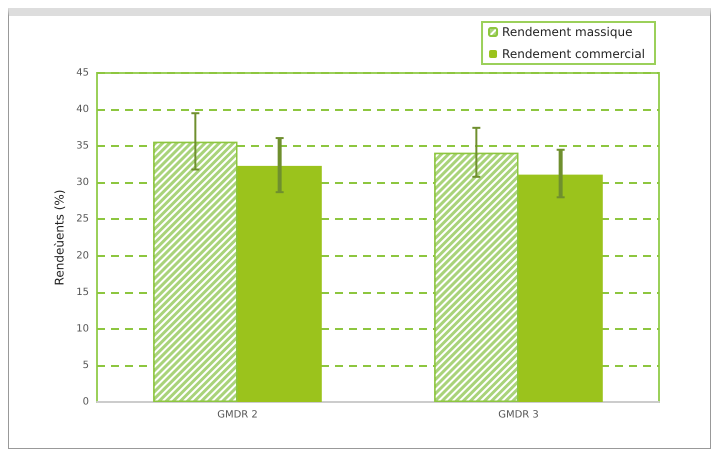 Image resolution: width=719 pixels, height=457 pixels. Describe the element at coordinates (82, 256) in the screenshot. I see `y-tick-label: 20` at that location.